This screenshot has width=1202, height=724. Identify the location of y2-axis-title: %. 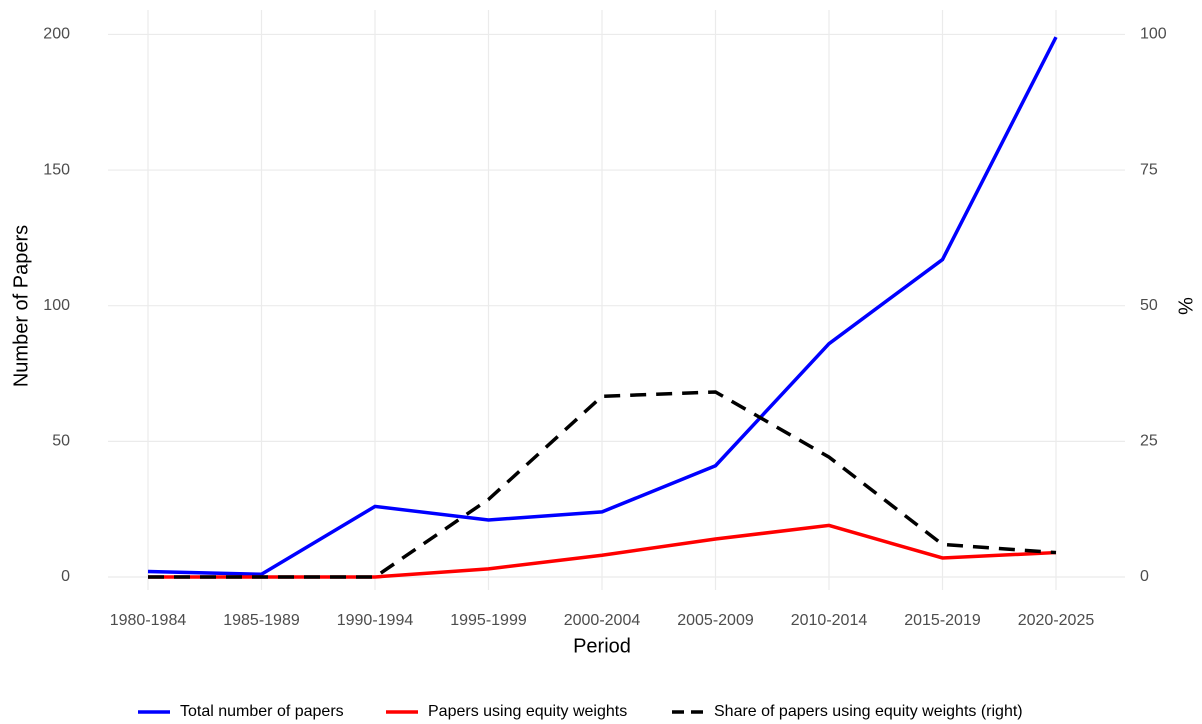
(1185, 306).